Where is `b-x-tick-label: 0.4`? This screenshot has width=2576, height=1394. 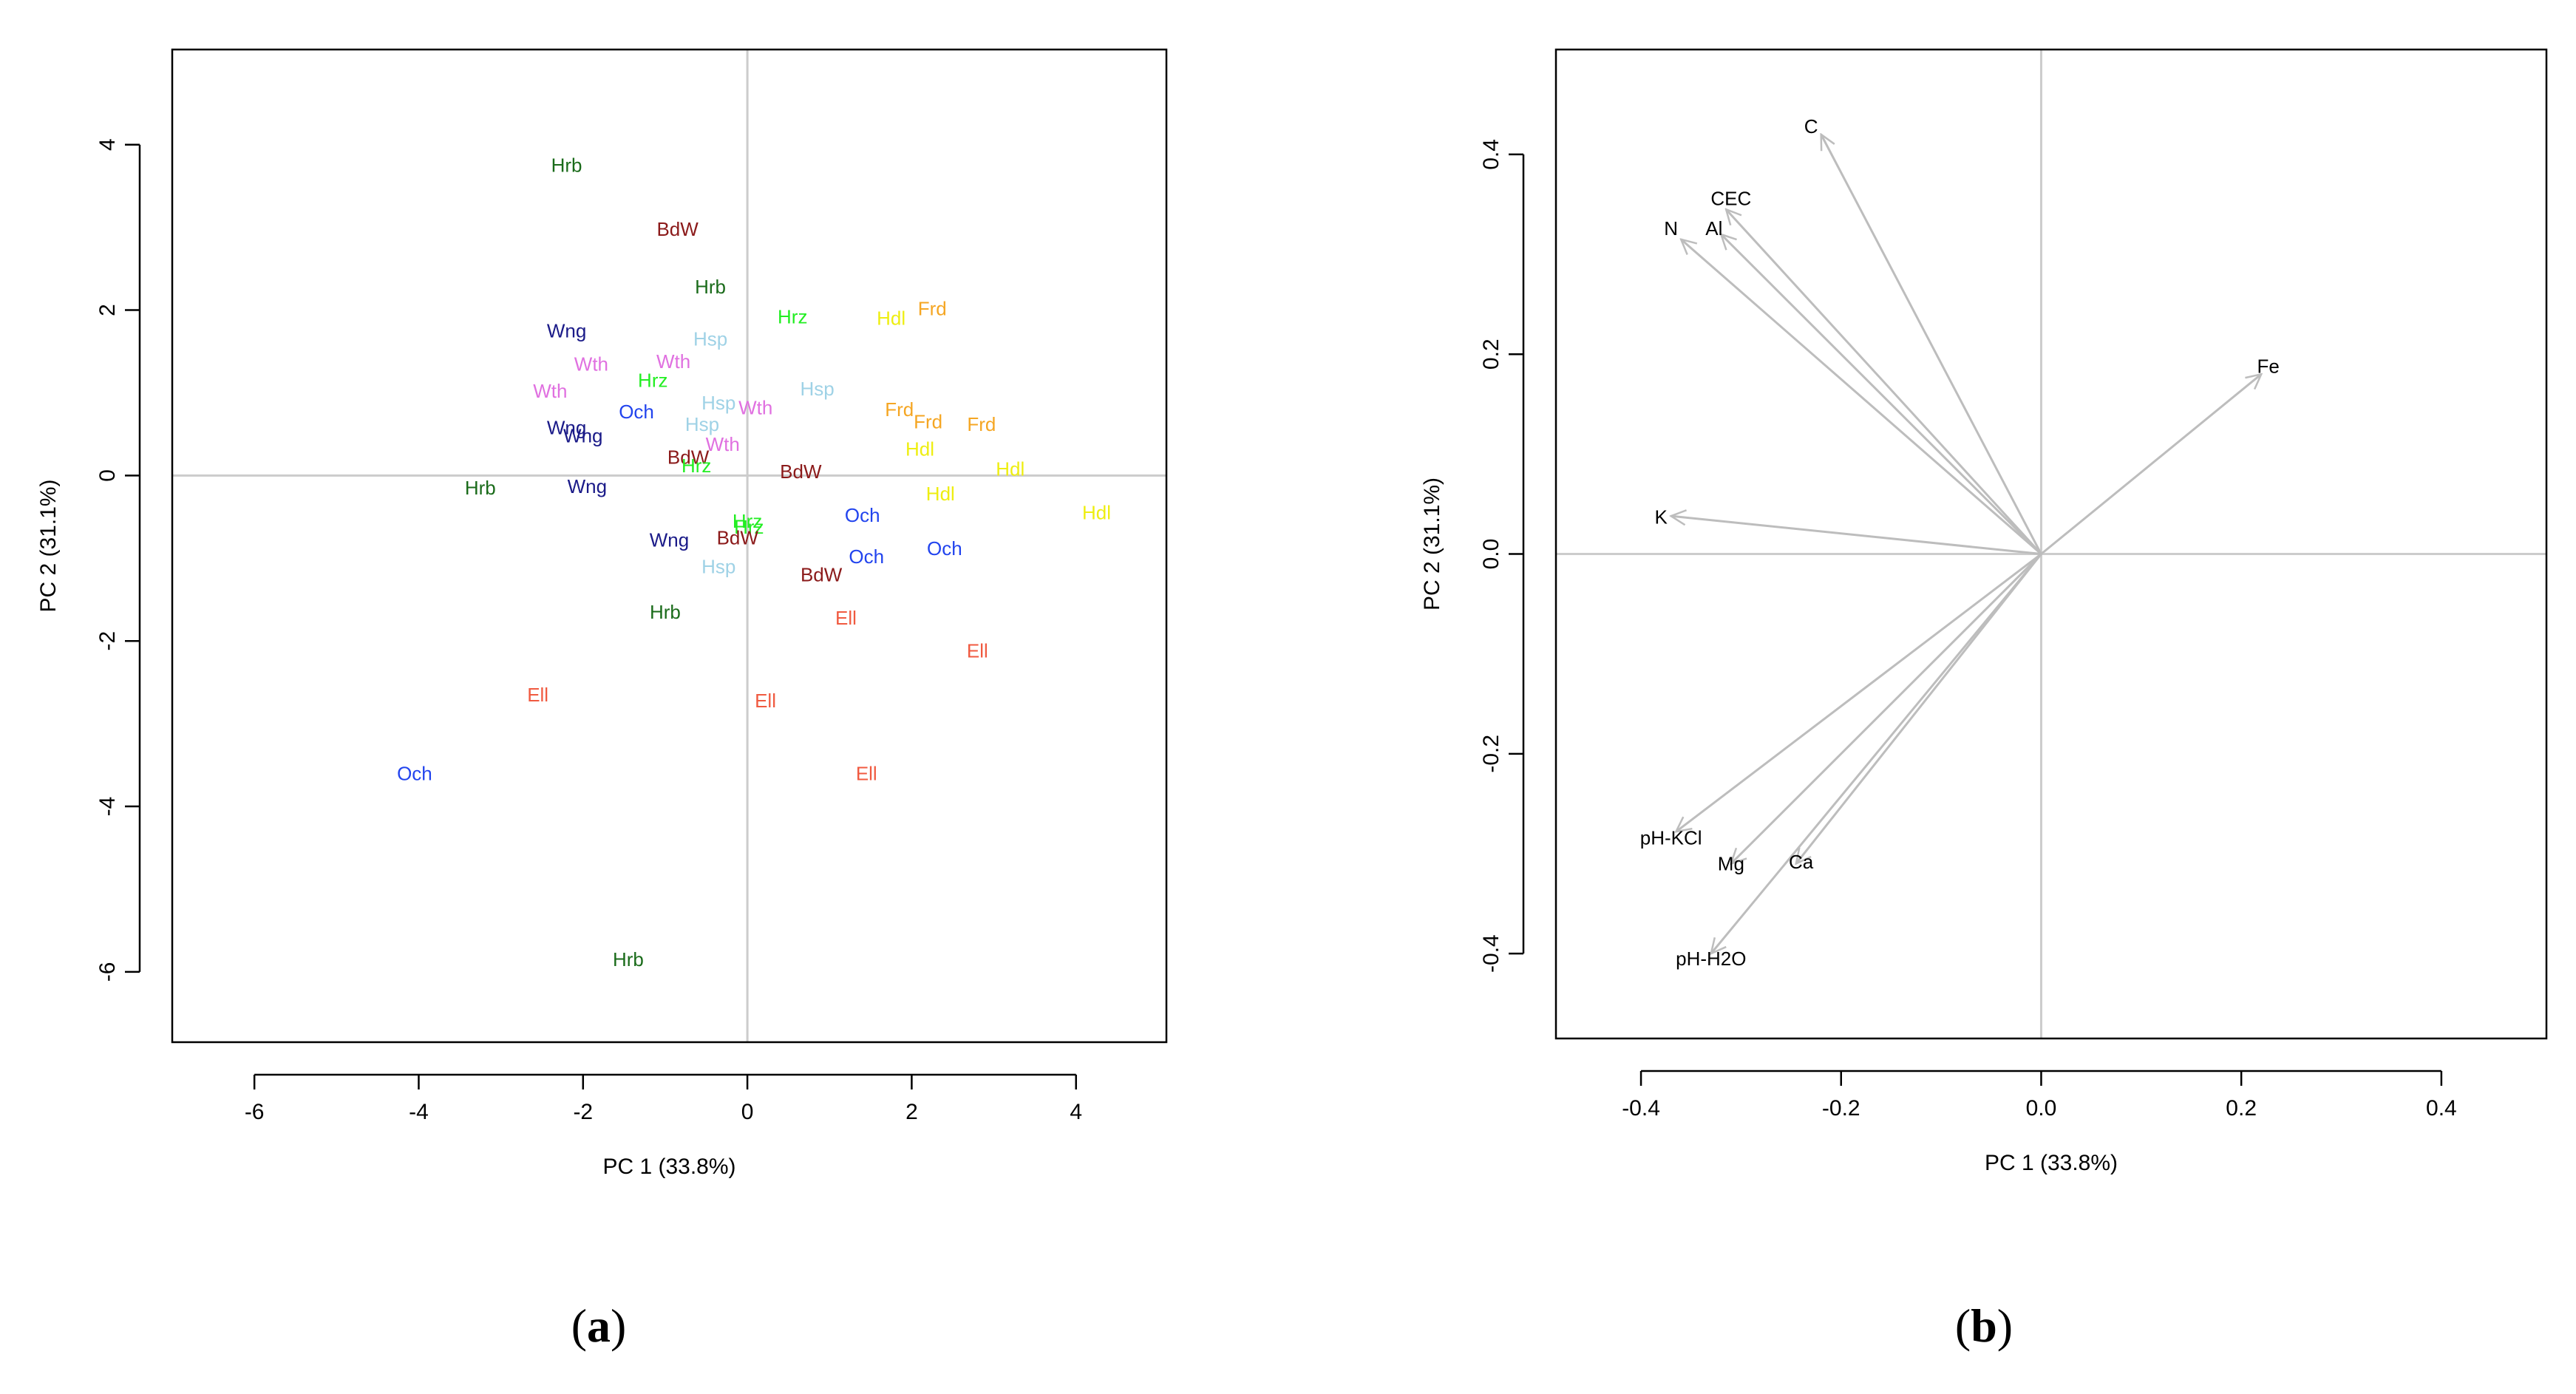 b-x-tick-label: 0.4 is located at coordinates (2441, 1108).